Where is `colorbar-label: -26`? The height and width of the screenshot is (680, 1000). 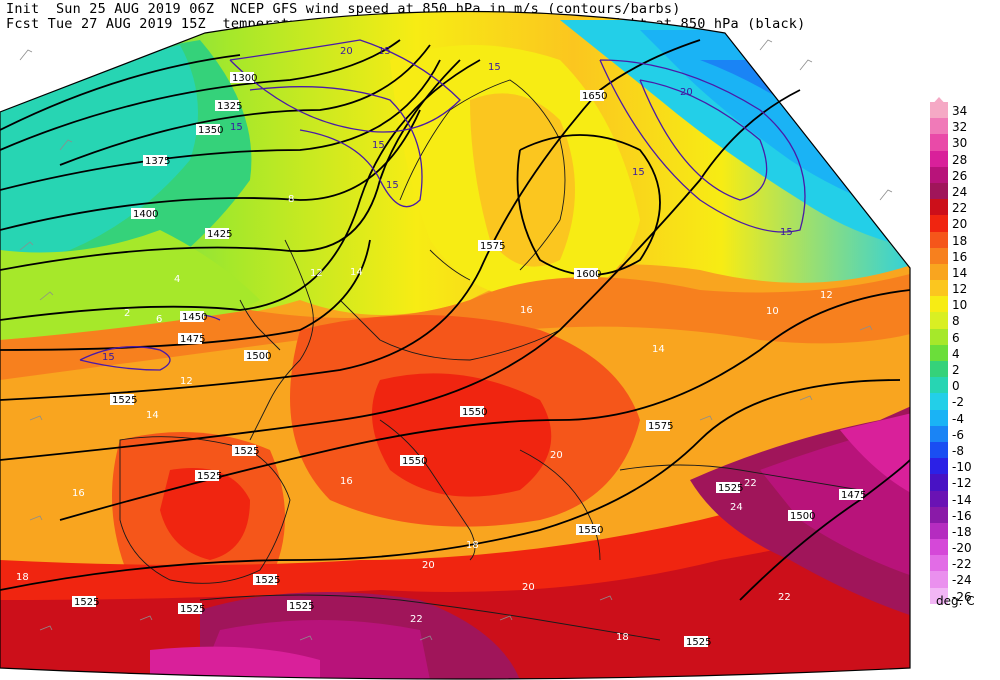 colorbar-label: -26 is located at coordinates (962, 596).